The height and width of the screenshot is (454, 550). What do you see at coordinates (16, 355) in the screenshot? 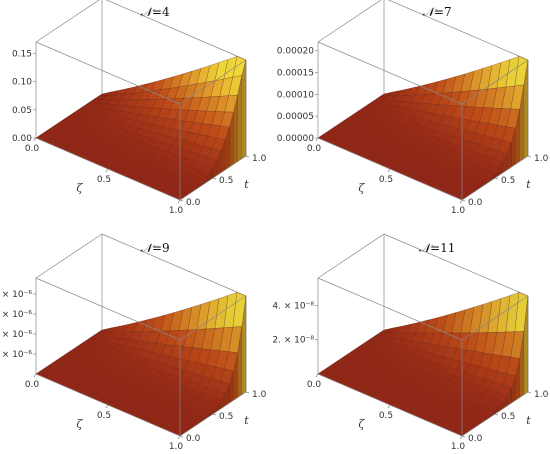
I see `z-tick-label: 1. × 10⁻⁶` at bounding box center [16, 355].